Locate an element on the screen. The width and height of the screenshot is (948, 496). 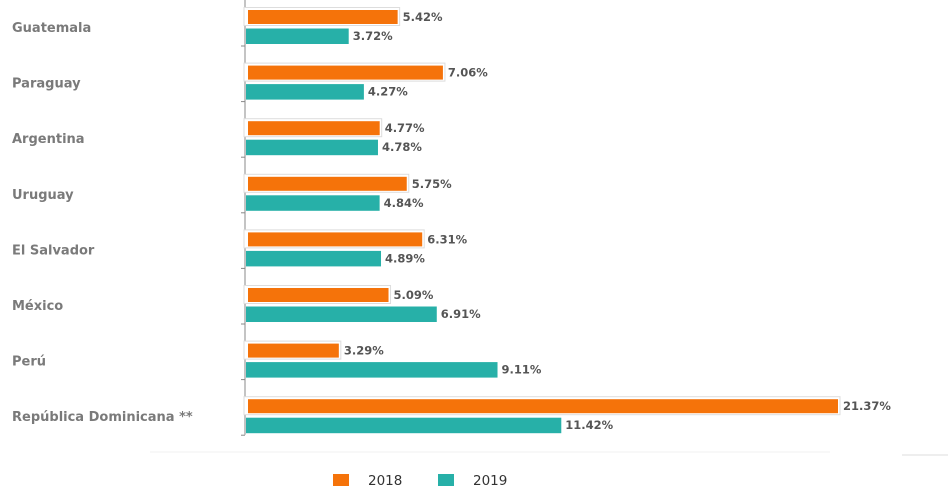
category-label: Uruguay is located at coordinates (43, 195).